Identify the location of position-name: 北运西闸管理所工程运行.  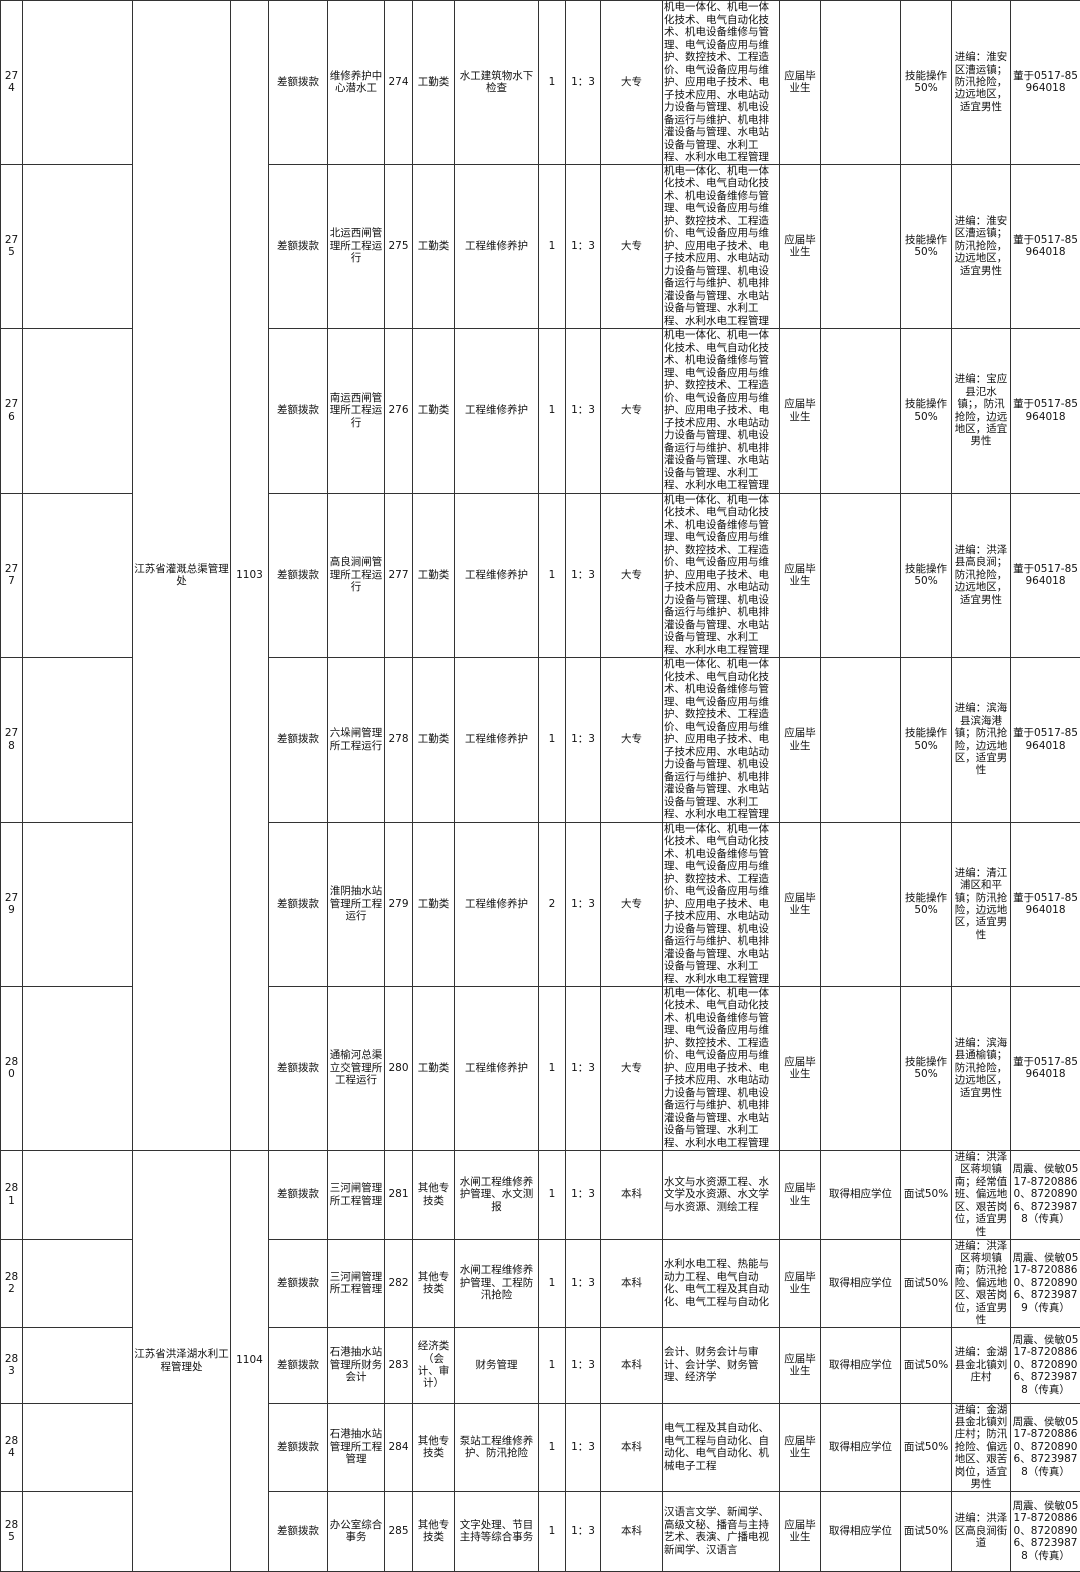
(356, 246).